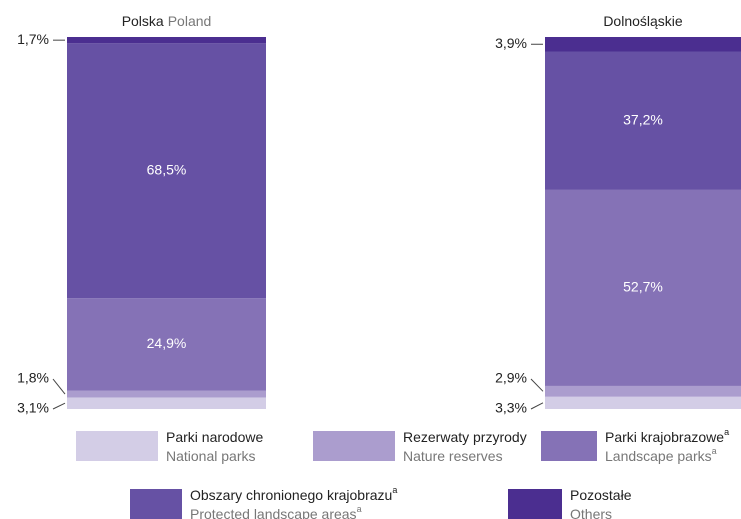 This screenshot has height=519, width=741. What do you see at coordinates (190, 21) in the screenshot?
I see `category-translation: Poland` at bounding box center [190, 21].